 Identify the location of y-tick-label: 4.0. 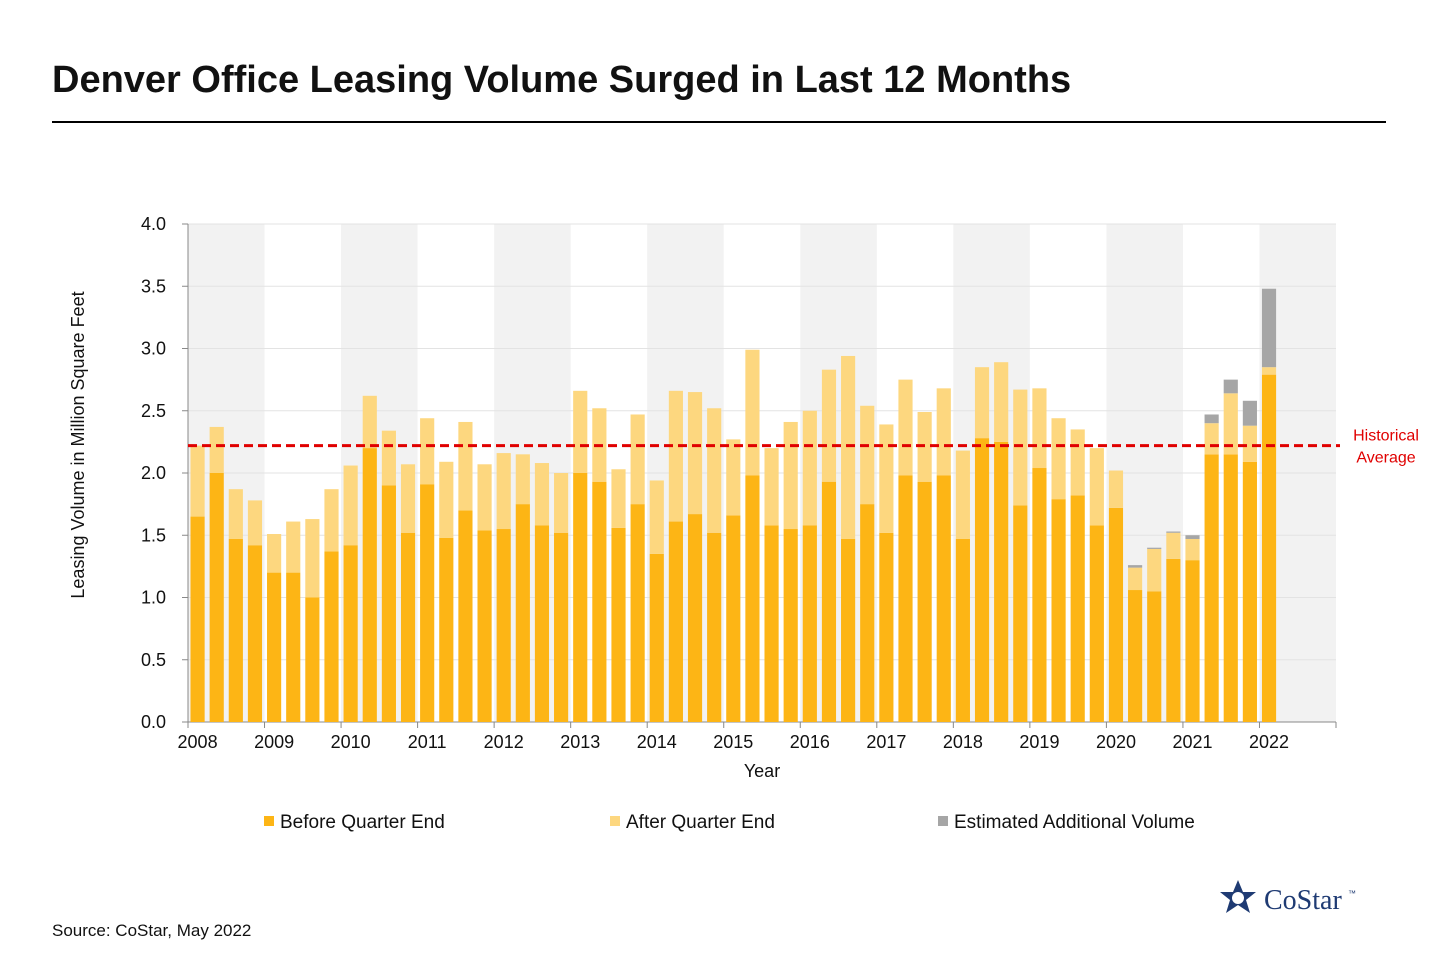
(153, 224).